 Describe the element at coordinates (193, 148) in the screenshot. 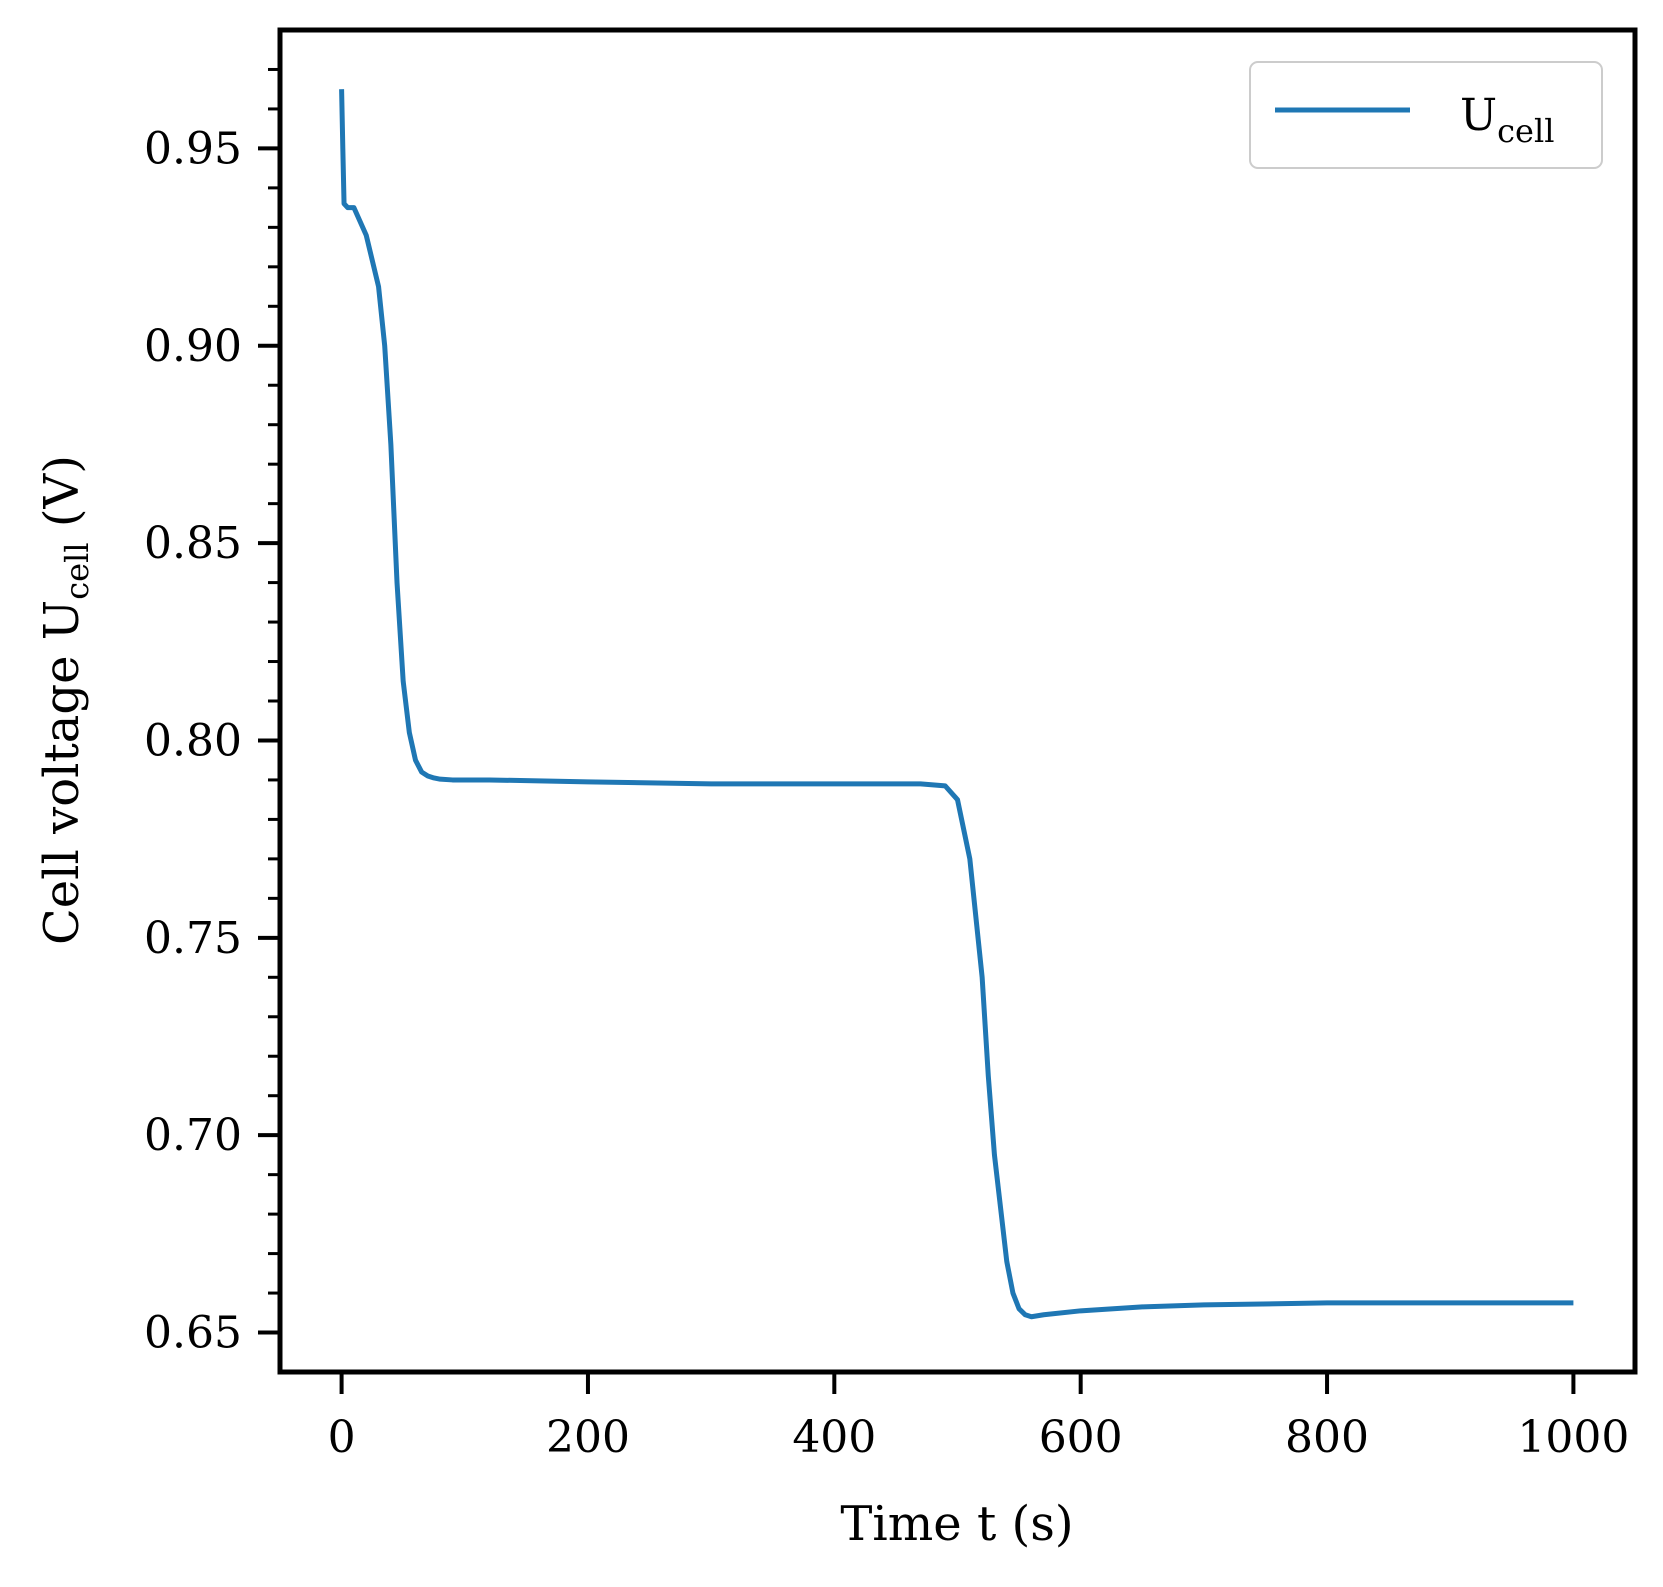

I see `y-tick-label: 0.95` at that location.